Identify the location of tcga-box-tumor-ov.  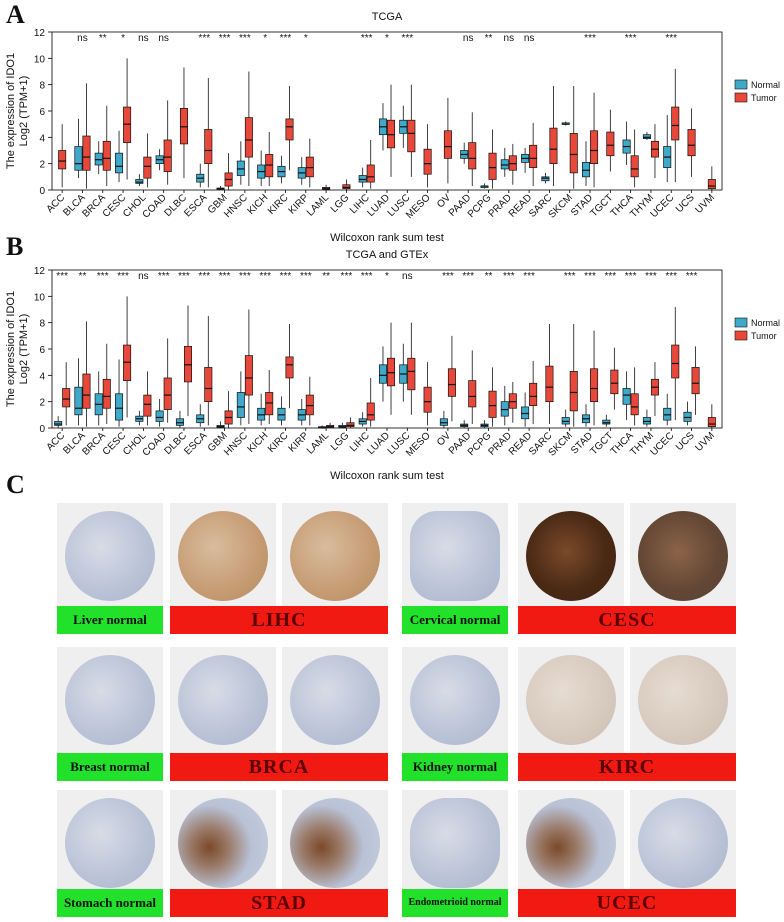
(447, 140).